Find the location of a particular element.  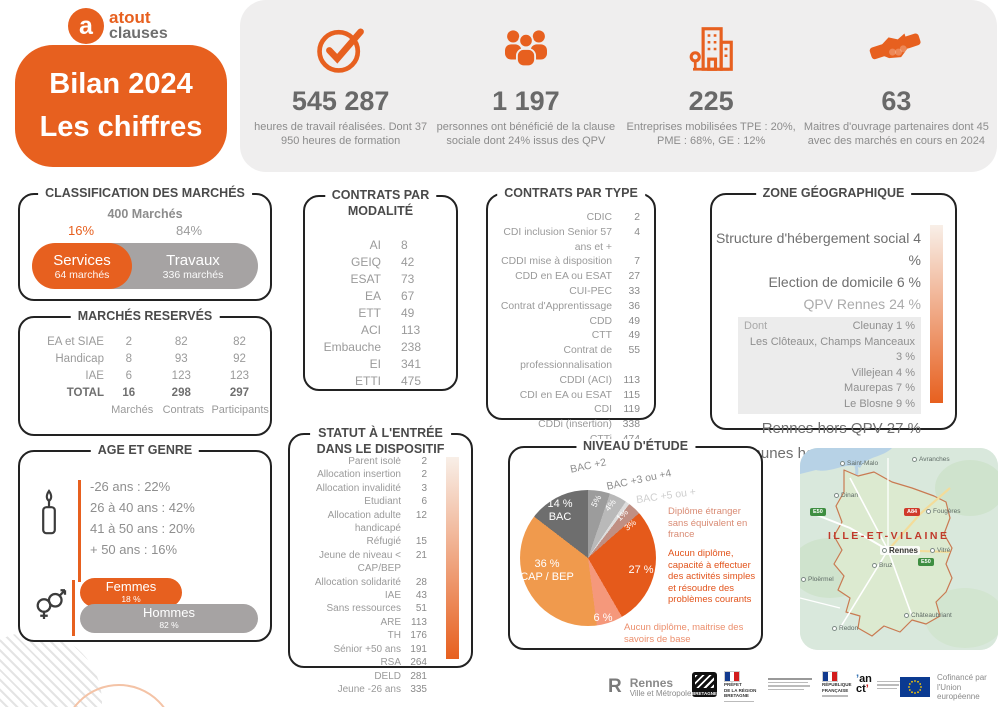

geographic-zone-title: ZONE GÉOGRAPHIQUE is located at coordinates (833, 193).